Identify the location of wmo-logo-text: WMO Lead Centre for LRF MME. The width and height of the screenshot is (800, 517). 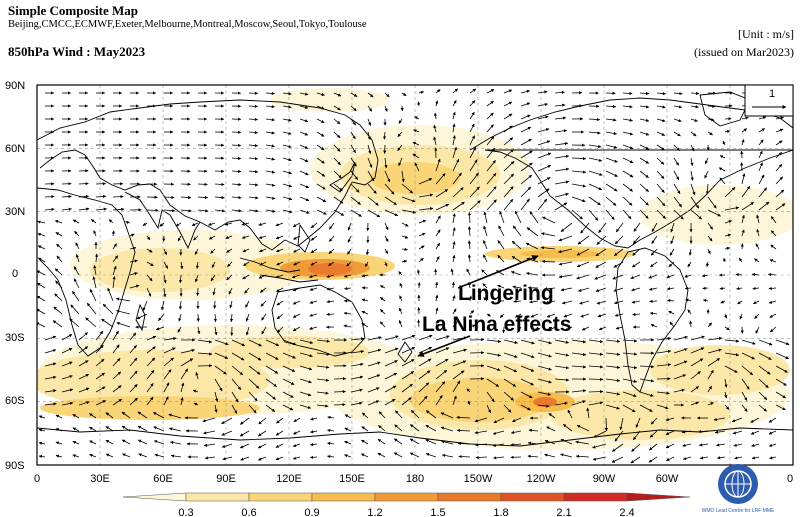
(738, 511).